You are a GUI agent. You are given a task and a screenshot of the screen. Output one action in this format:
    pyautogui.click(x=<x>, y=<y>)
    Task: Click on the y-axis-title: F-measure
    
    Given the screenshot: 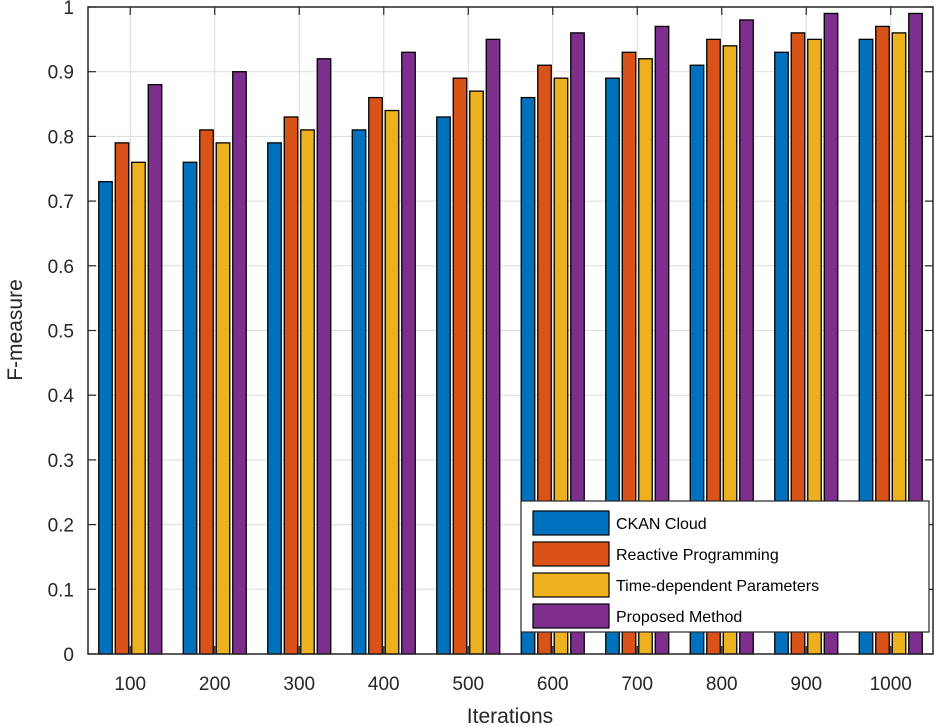 What is the action you would take?
    pyautogui.click(x=15, y=330)
    